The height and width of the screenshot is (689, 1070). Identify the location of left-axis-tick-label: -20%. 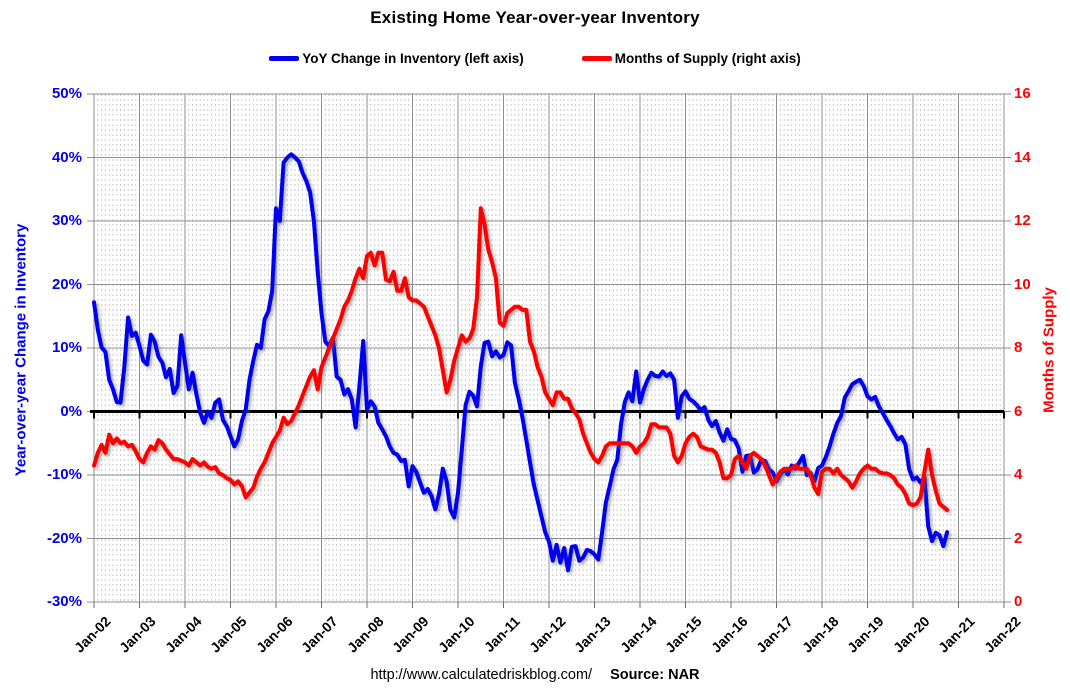
(64, 538).